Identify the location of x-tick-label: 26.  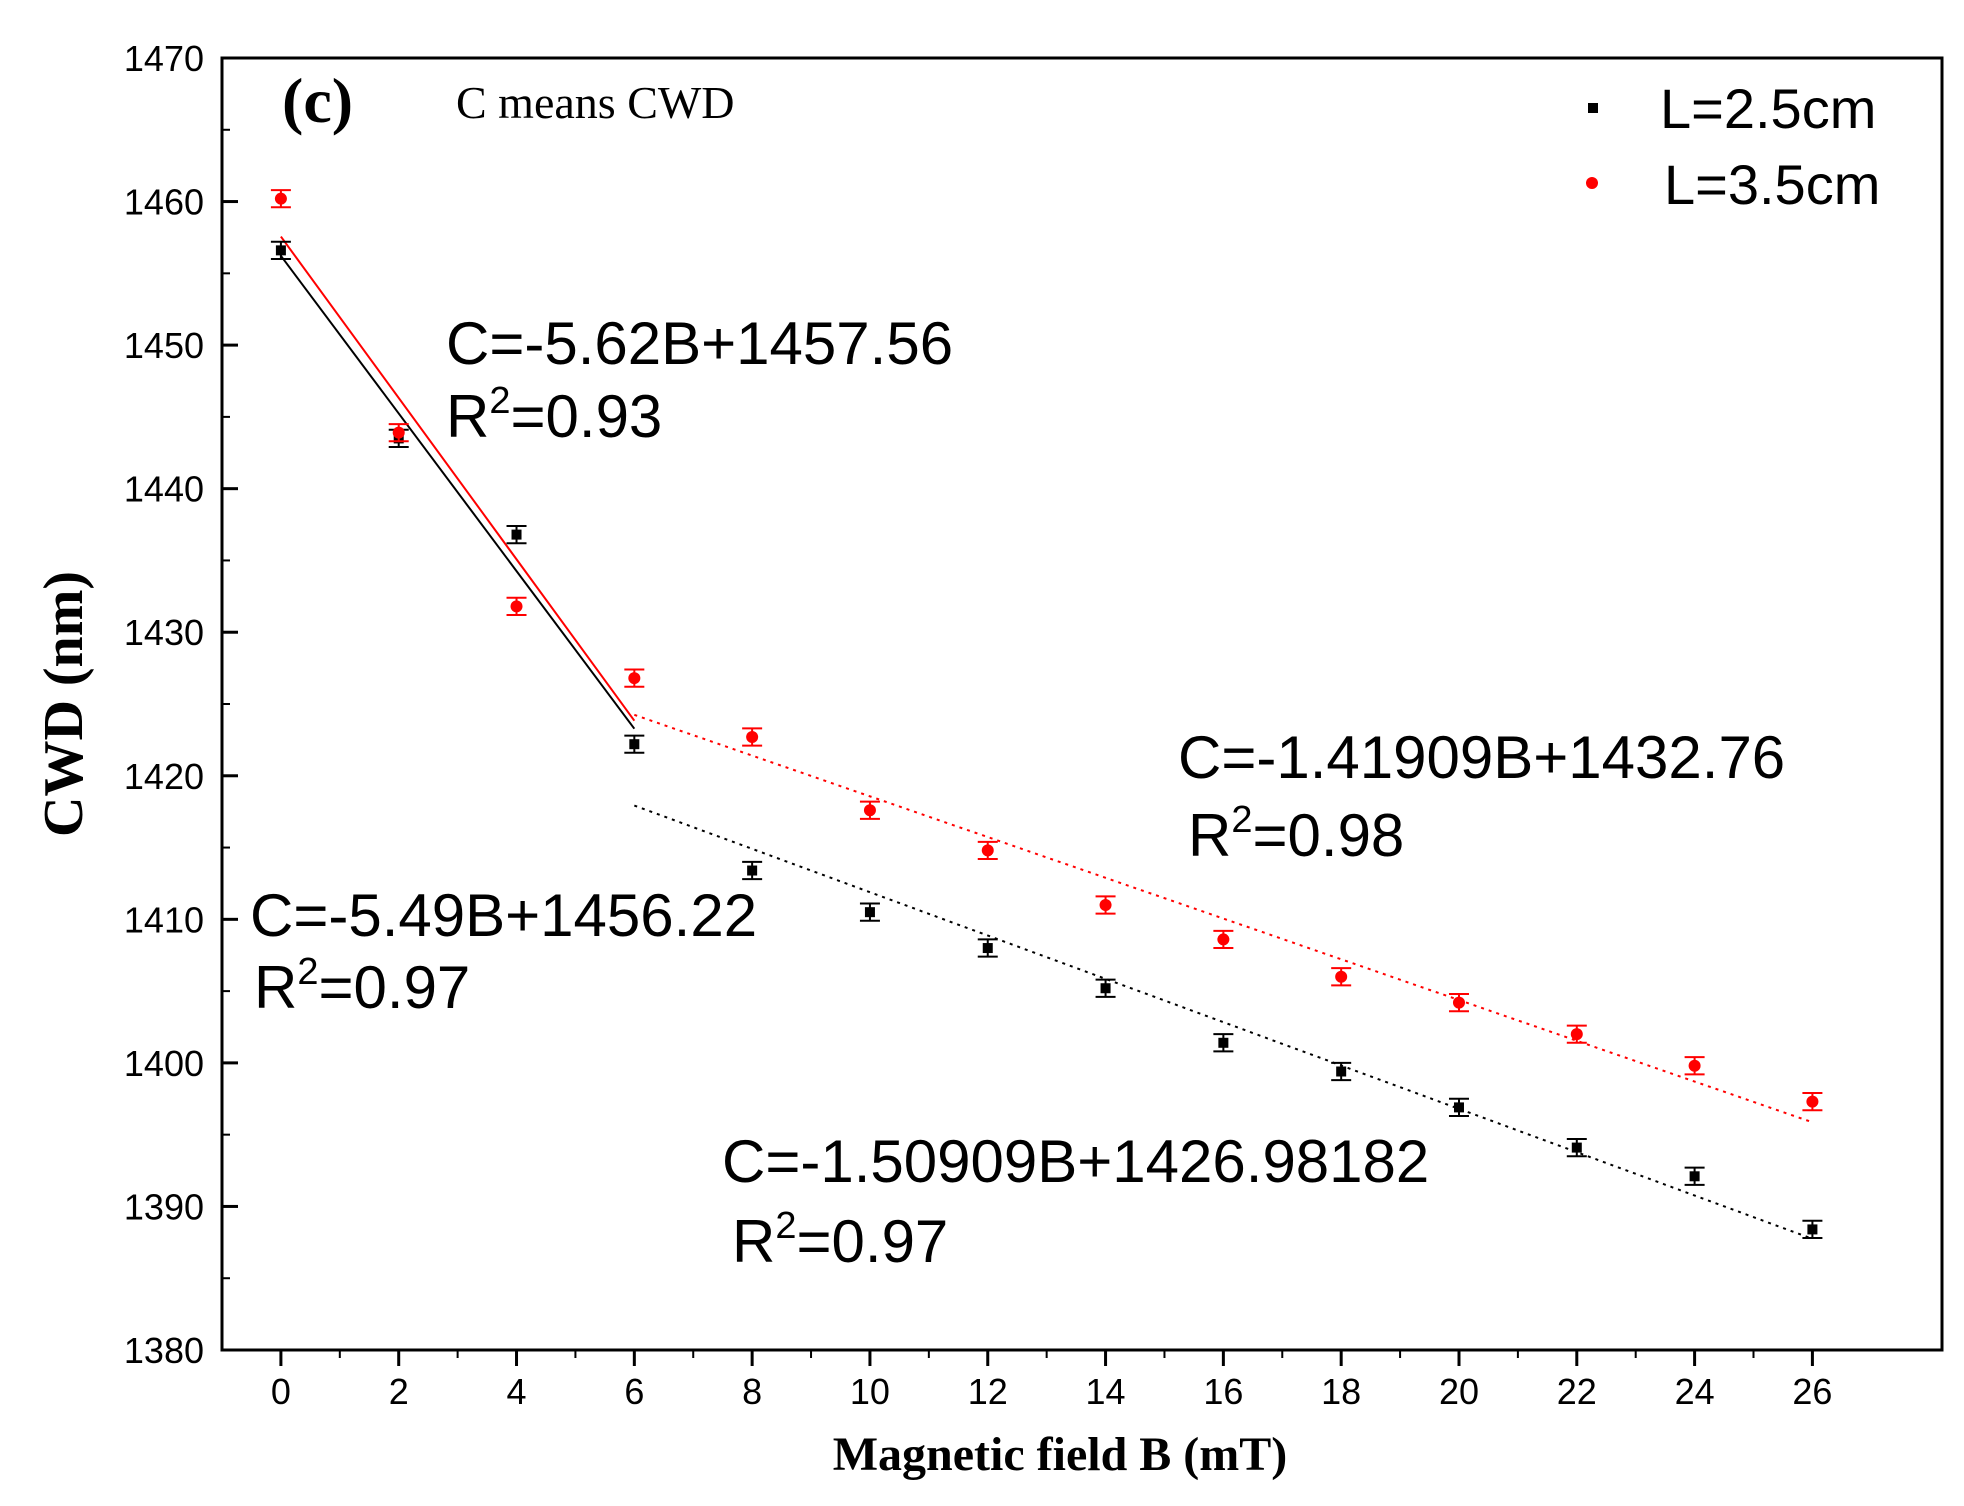
(1812, 1391).